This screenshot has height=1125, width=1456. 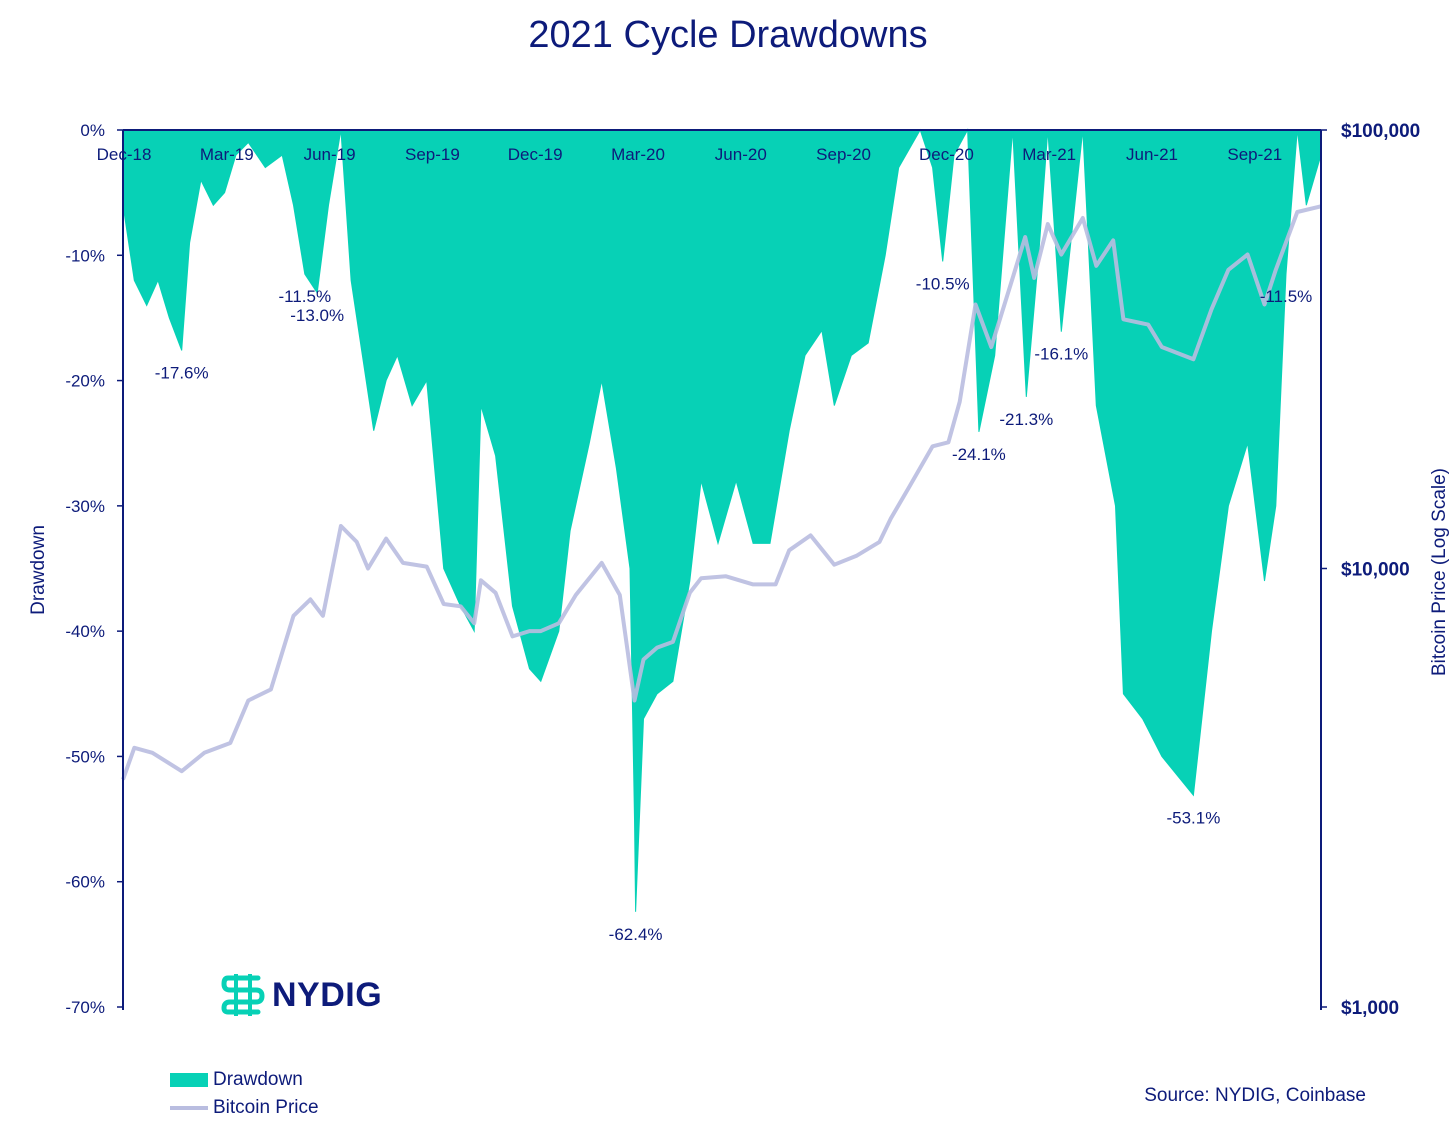 I want to click on x-tick-label: Mar-21, so click(x=1049, y=154).